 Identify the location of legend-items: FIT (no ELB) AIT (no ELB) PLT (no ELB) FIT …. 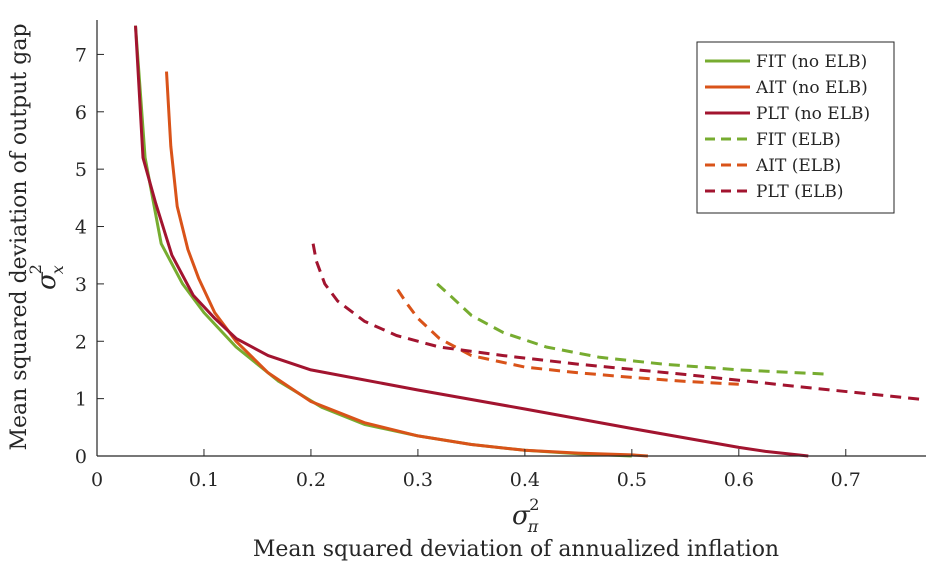
(787, 127).